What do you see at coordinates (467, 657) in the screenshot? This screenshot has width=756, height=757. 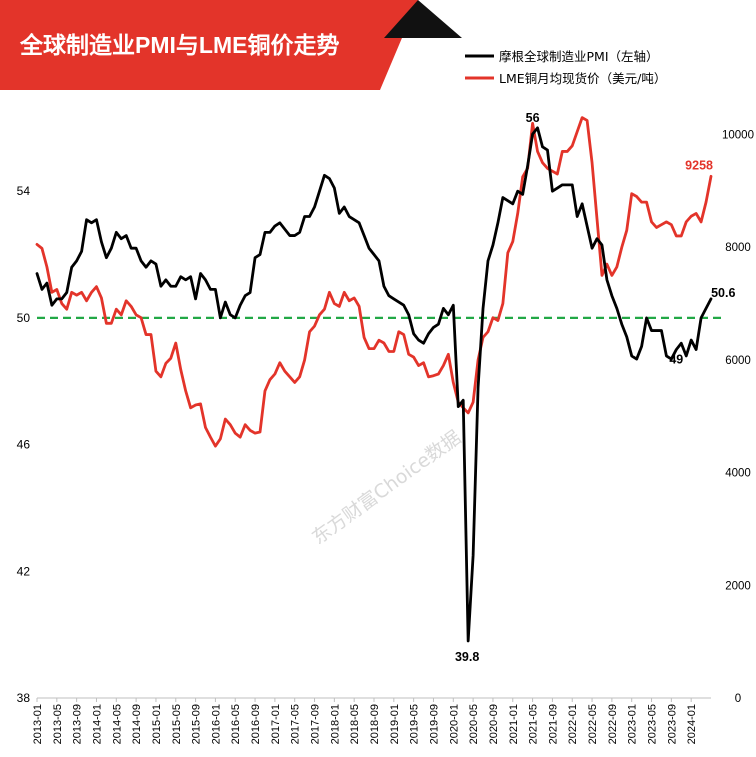 I see `data-label: 39.8` at bounding box center [467, 657].